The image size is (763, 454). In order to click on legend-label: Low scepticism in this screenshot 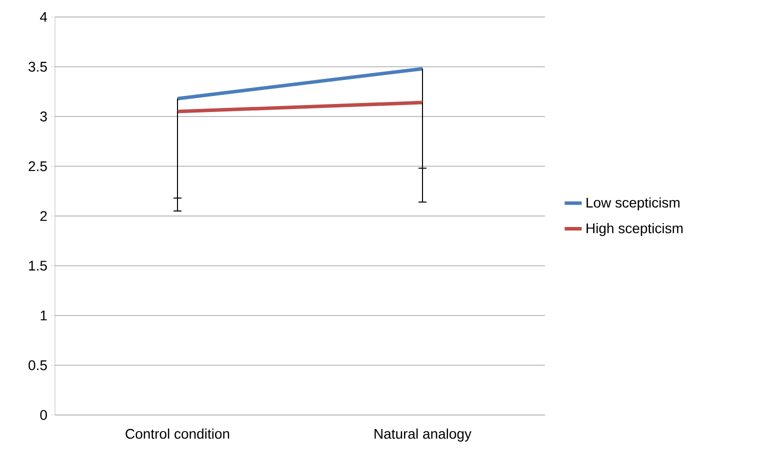, I will do `click(633, 203)`.